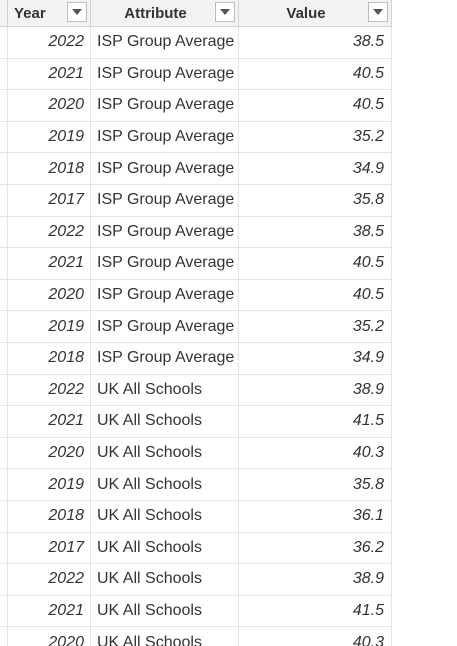 The width and height of the screenshot is (457, 646). Describe the element at coordinates (165, 13) in the screenshot. I see `column-header-attribute: Attribute` at that location.